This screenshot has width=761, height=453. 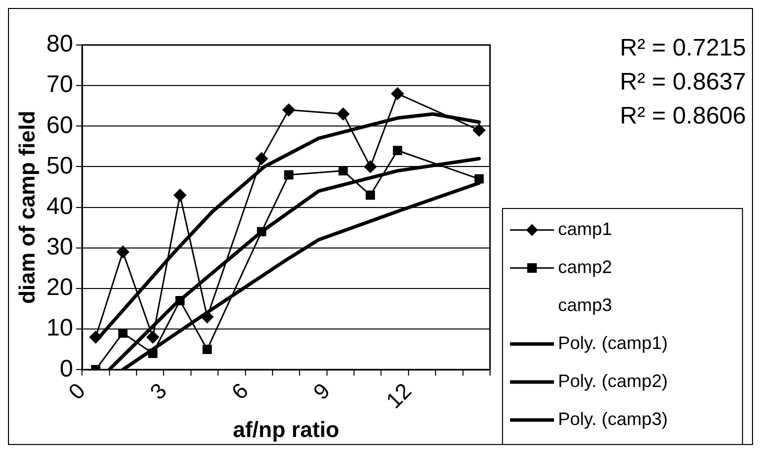 I want to click on text: R² = 0.8606, so click(x=683, y=116).